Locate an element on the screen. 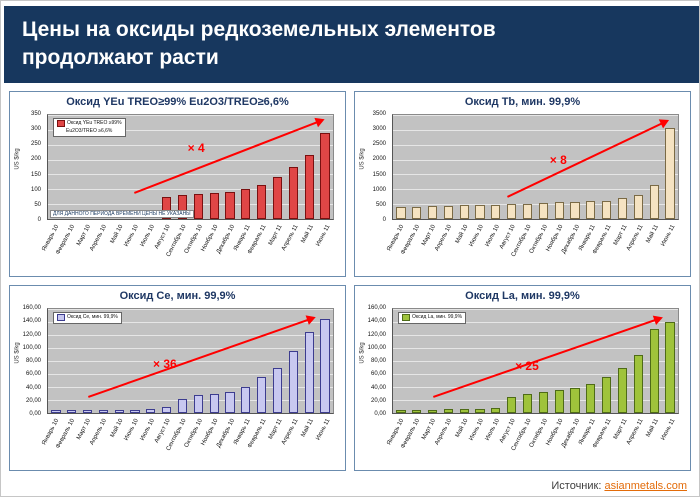  x-tick-label: Март 11 is located at coordinates (275, 429).